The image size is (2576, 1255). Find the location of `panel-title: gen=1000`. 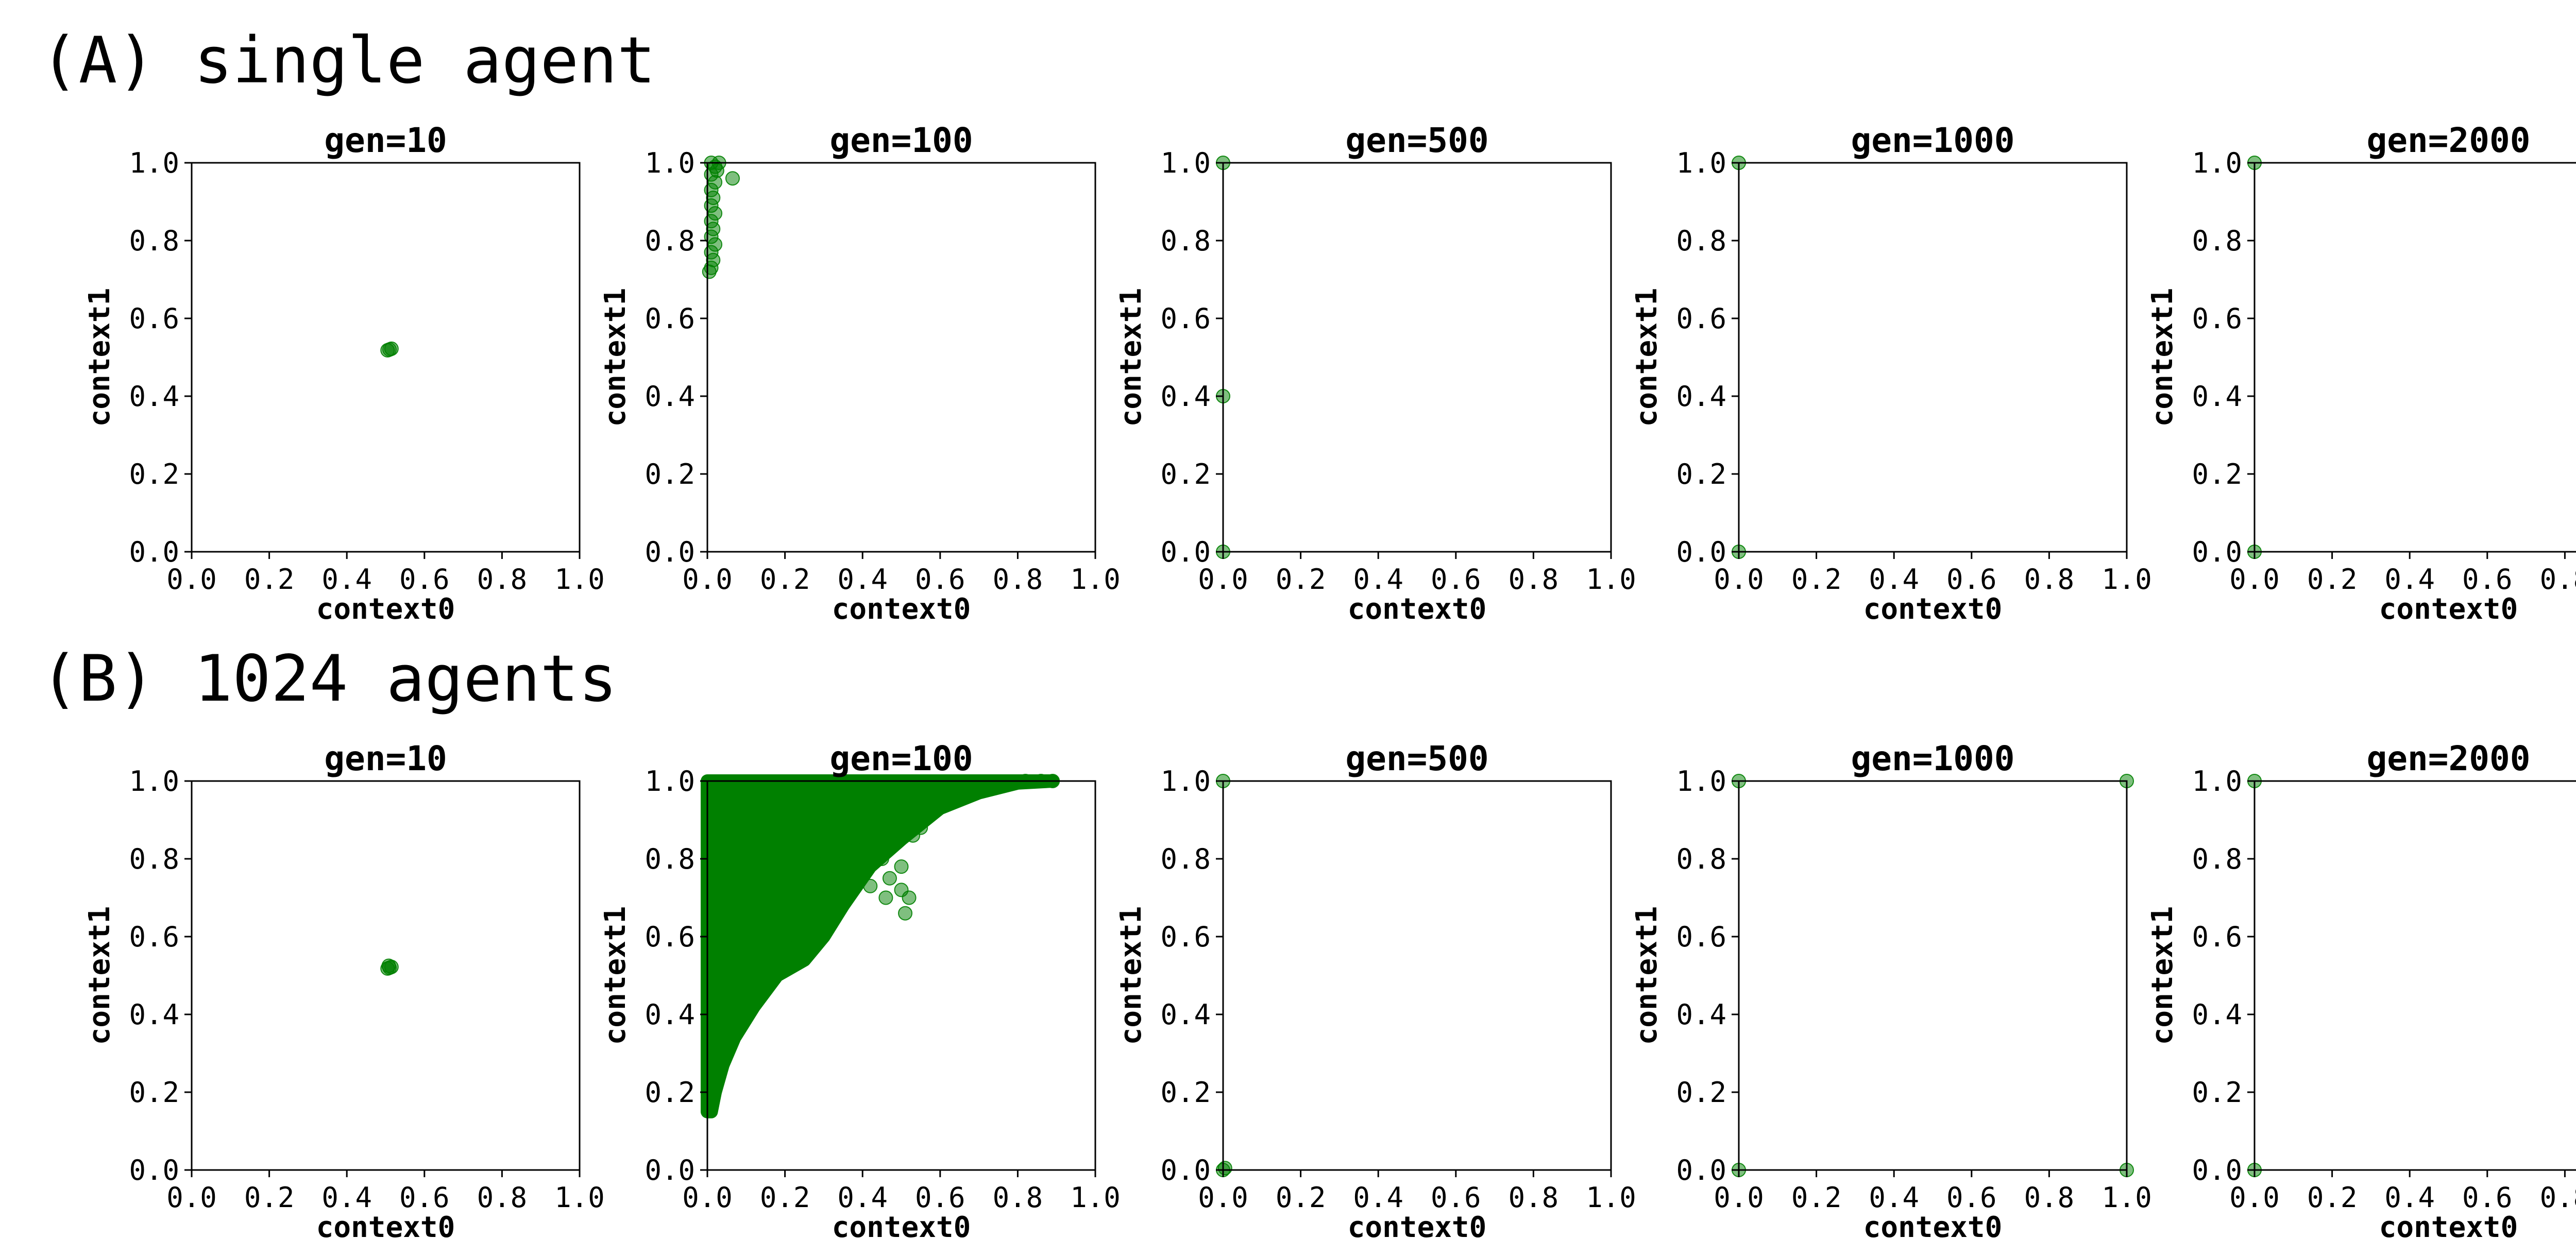

panel-title: gen=1000 is located at coordinates (1933, 140).